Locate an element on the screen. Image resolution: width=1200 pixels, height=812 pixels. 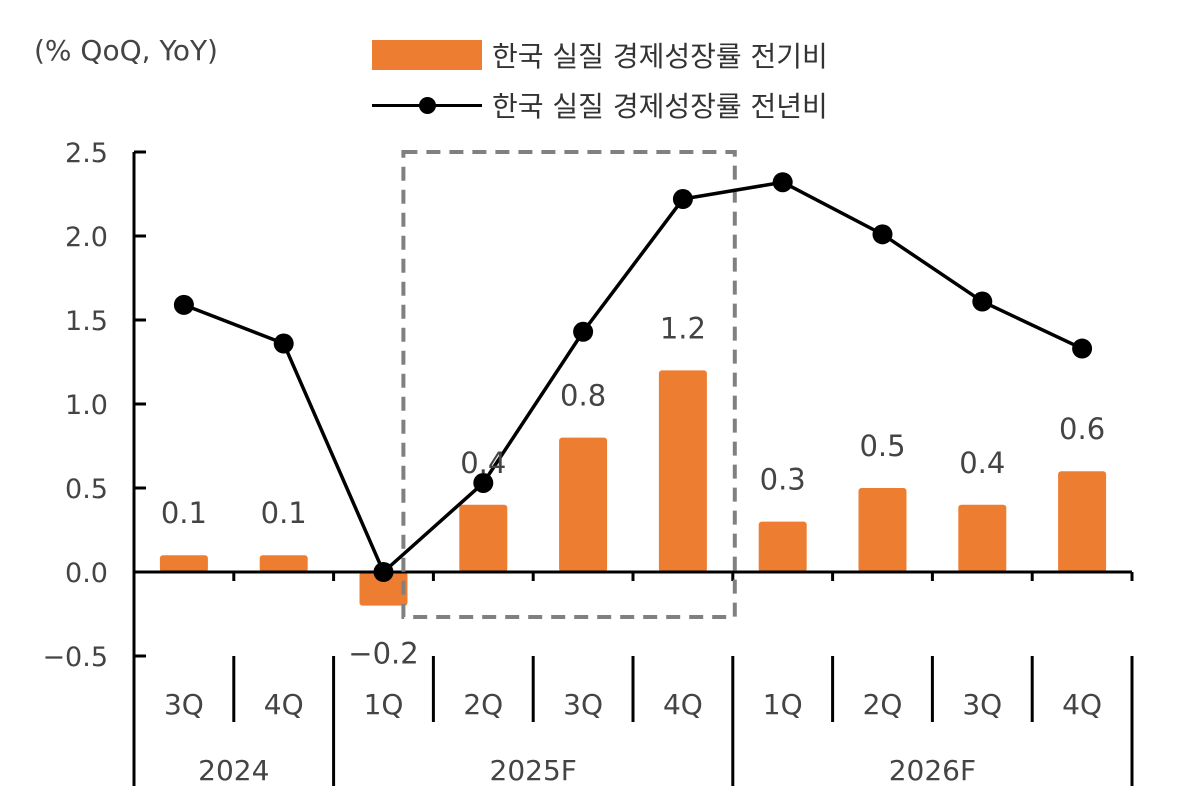
bar-data-label: 0.3 is located at coordinates (783, 480).